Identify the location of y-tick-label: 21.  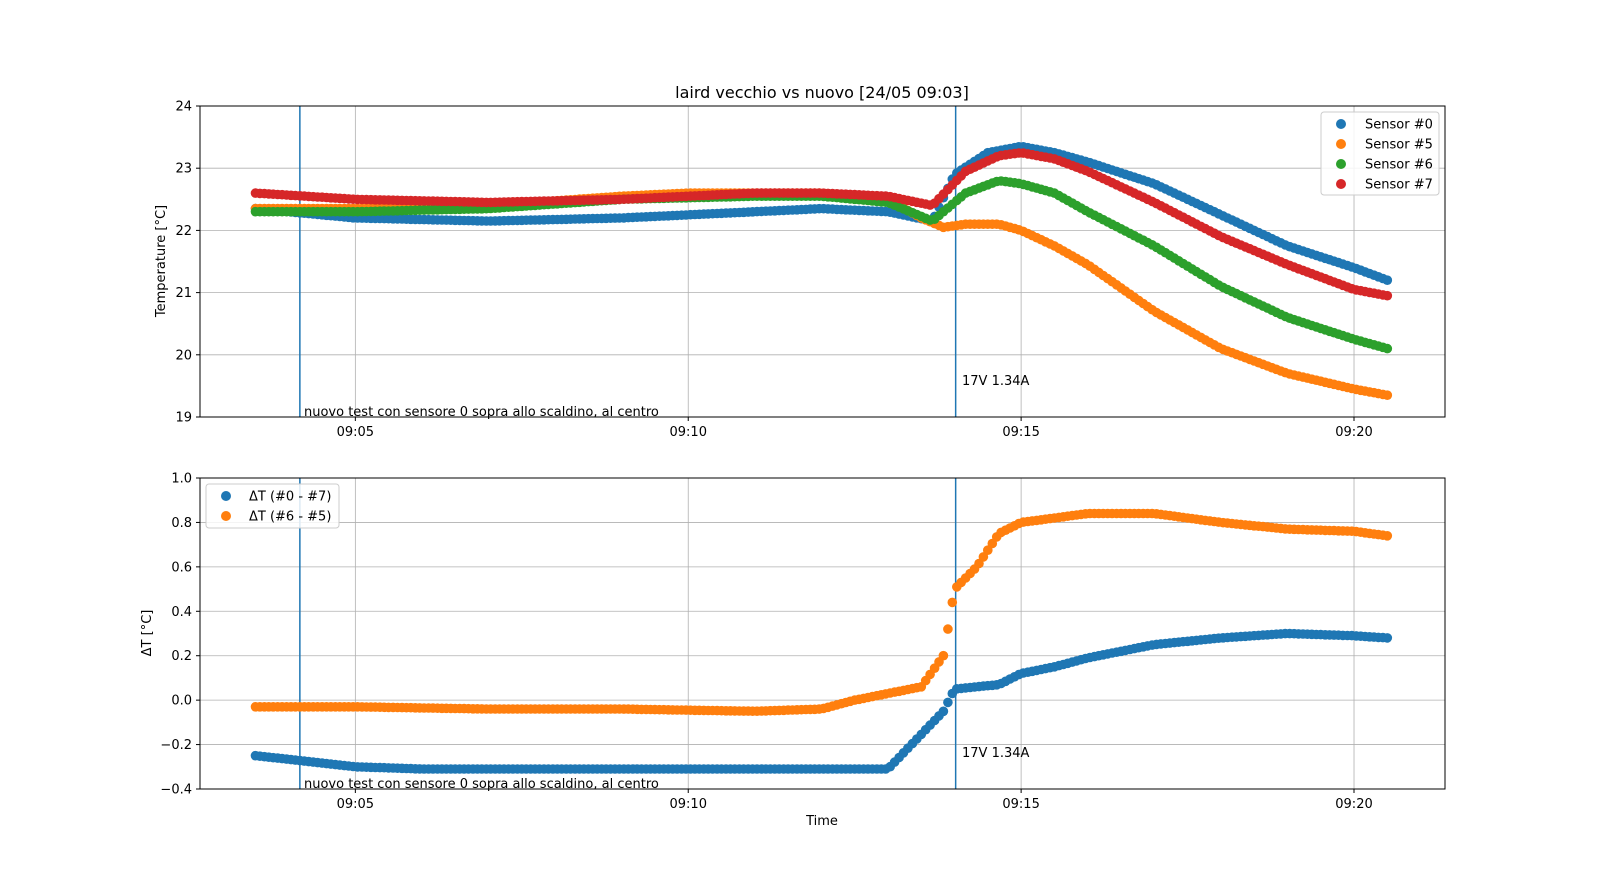
(183, 293).